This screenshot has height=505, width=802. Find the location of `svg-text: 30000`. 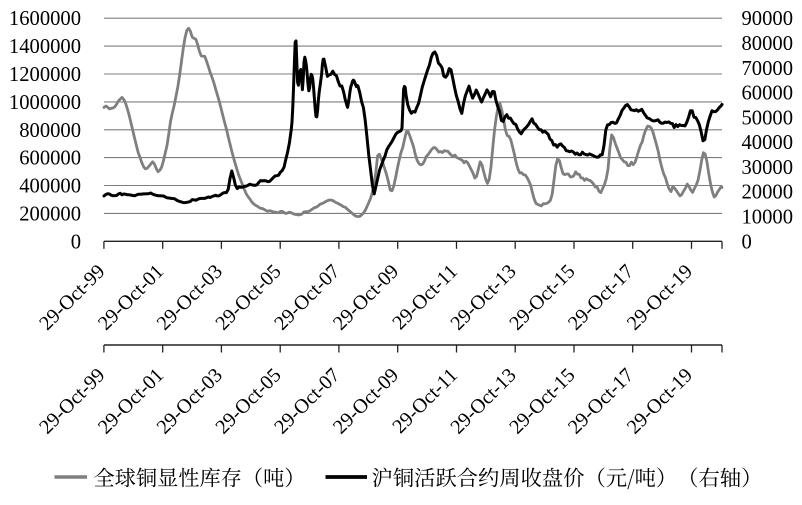

svg-text: 30000 is located at coordinates (767, 168).